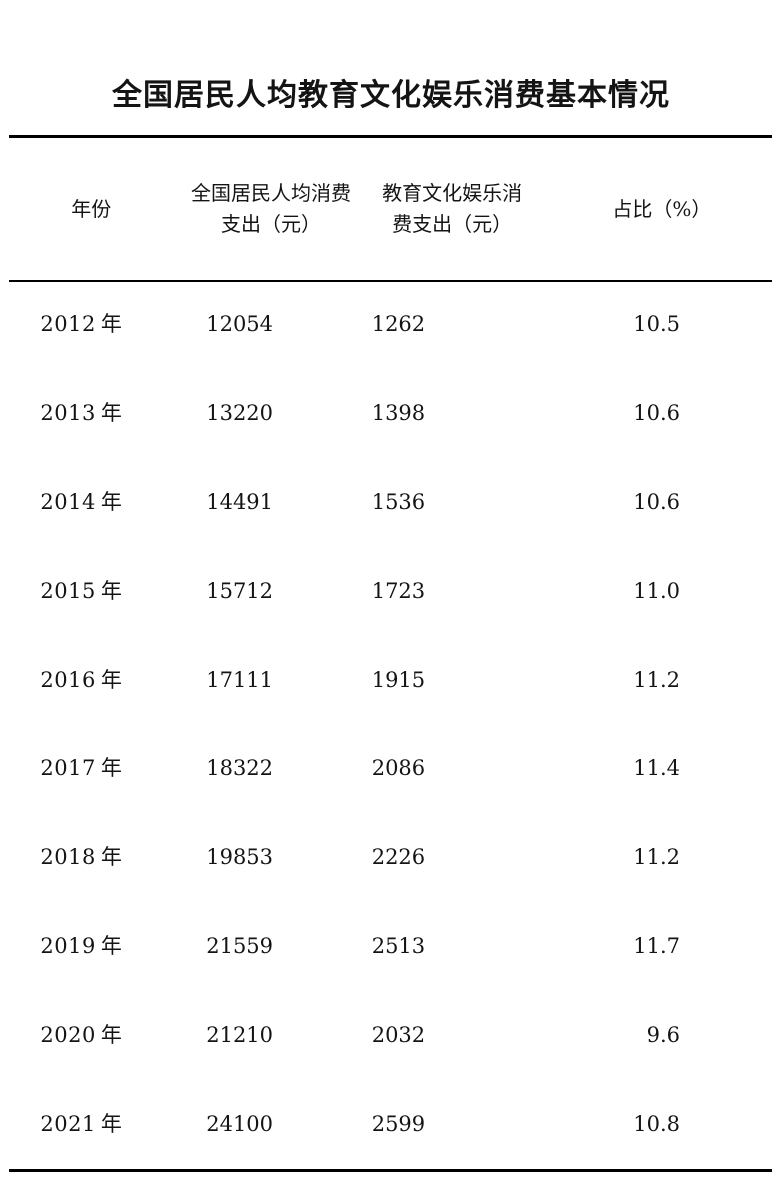 This screenshot has width=782, height=1186. Describe the element at coordinates (398, 945) in the screenshot. I see `cell-education-expenditure: 2513` at that location.